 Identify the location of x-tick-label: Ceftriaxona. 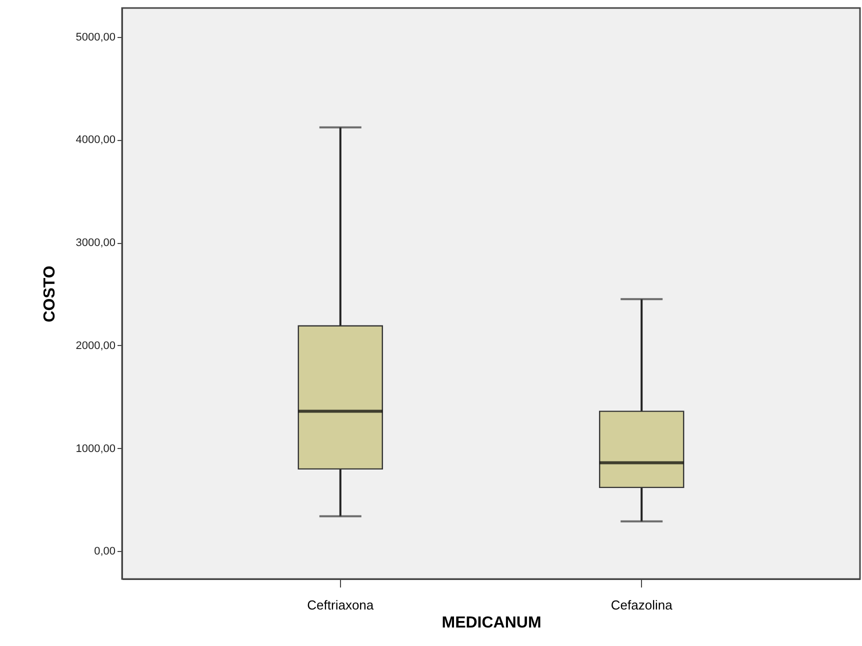
(340, 605).